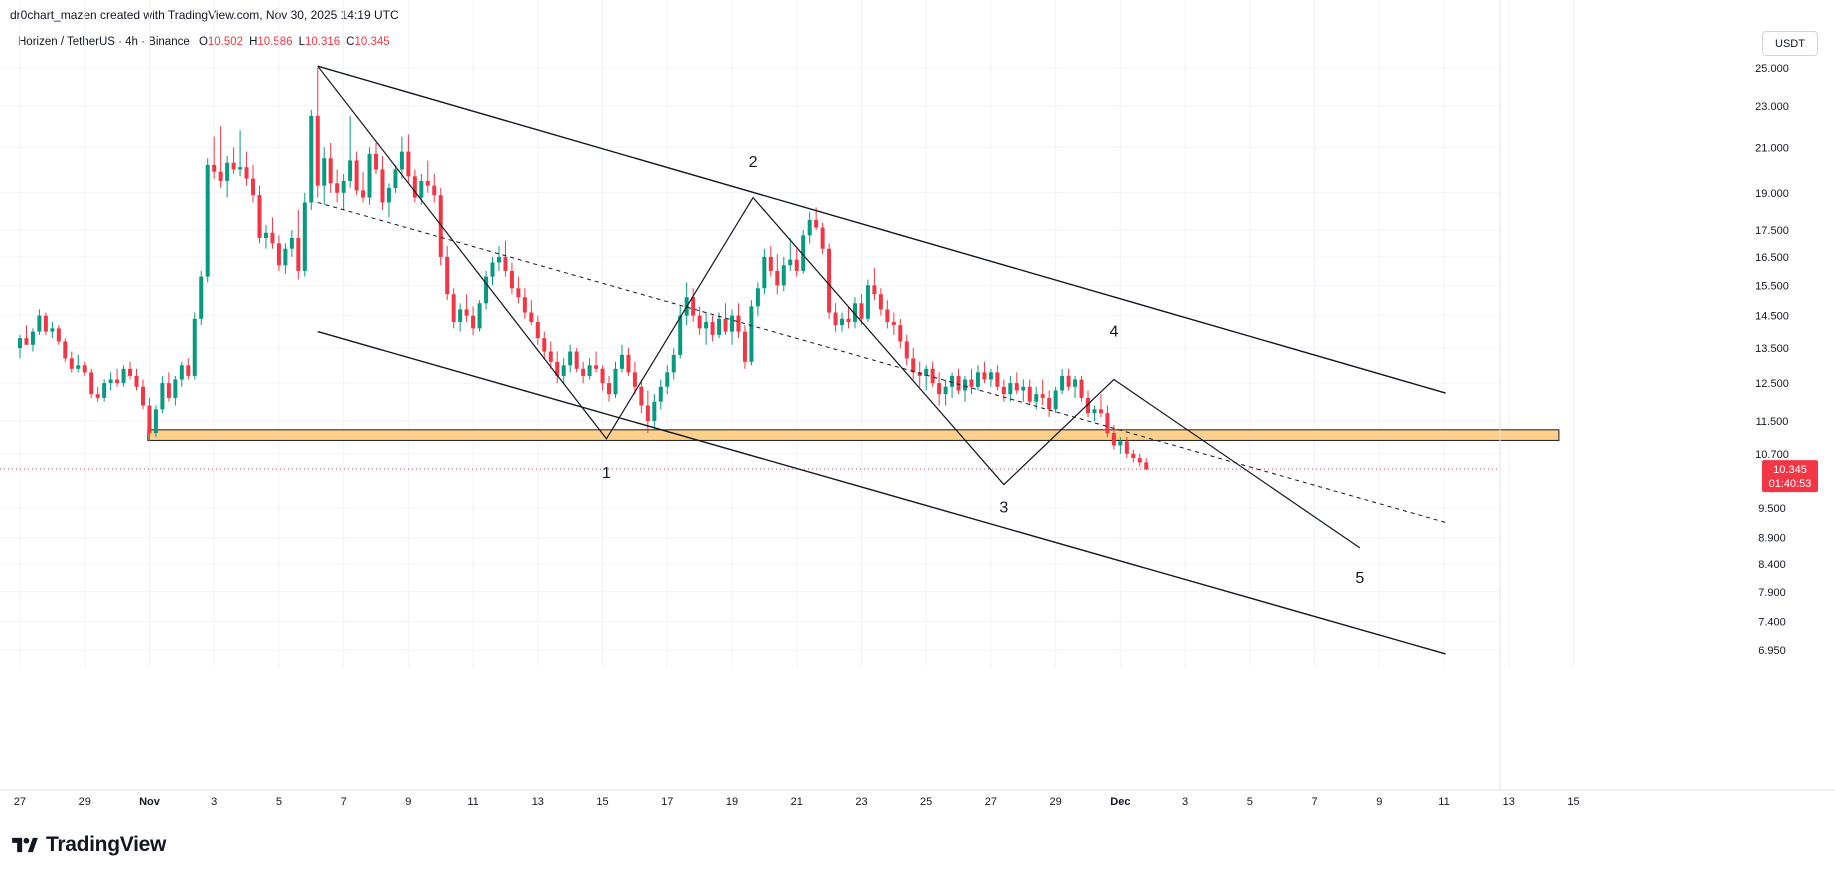 This screenshot has height=875, width=1835. Describe the element at coordinates (1790, 43) in the screenshot. I see `currency-selector: USDT` at that location.